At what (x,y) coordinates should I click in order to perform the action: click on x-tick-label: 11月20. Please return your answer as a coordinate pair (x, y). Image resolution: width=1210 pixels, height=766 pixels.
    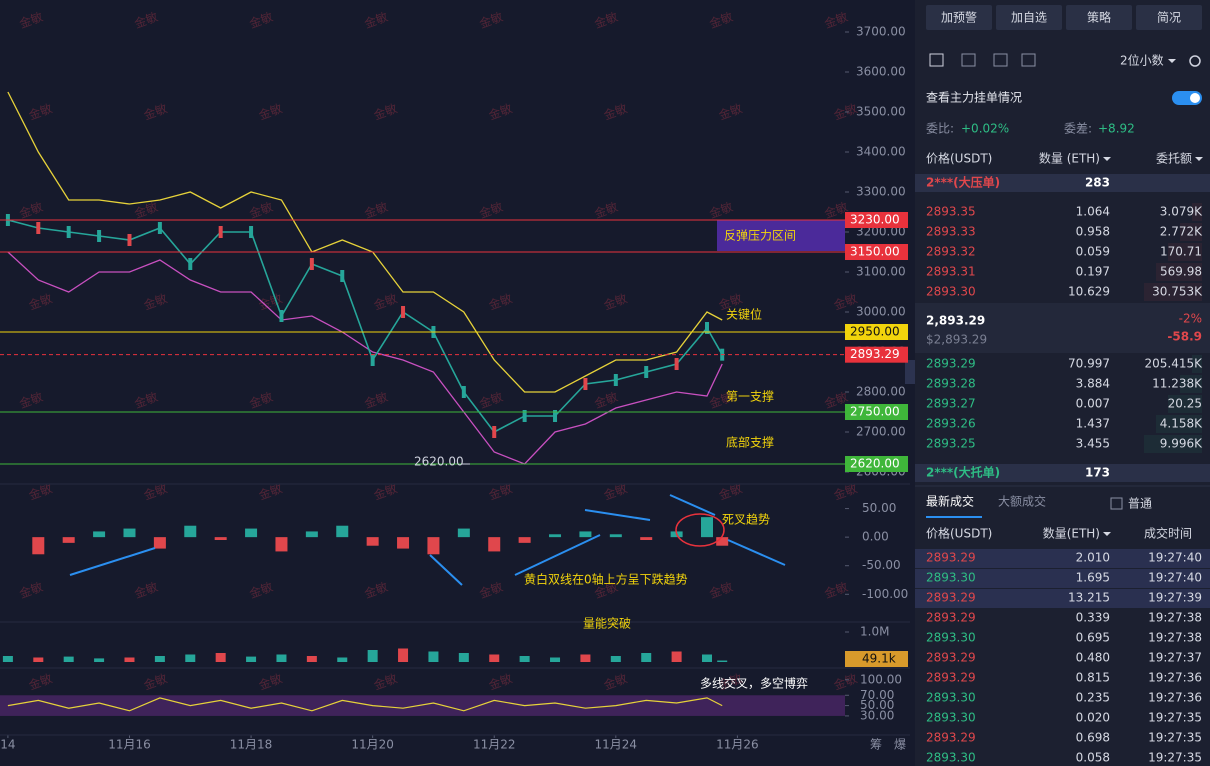
    Looking at the image, I should click on (372, 745).